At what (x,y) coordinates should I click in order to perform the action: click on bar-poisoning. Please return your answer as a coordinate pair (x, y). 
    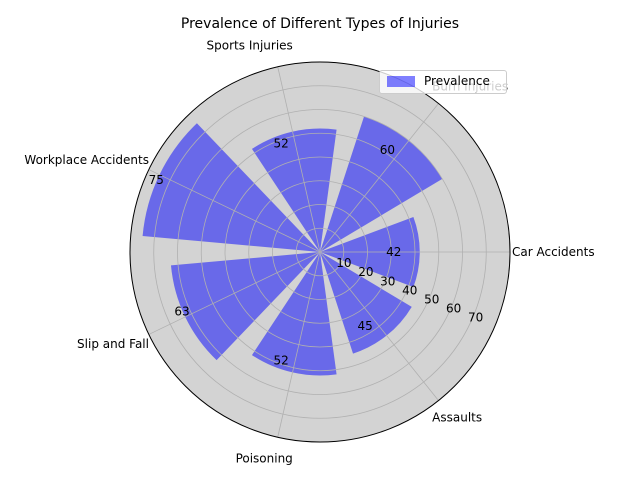
    Looking at the image, I should click on (294, 314).